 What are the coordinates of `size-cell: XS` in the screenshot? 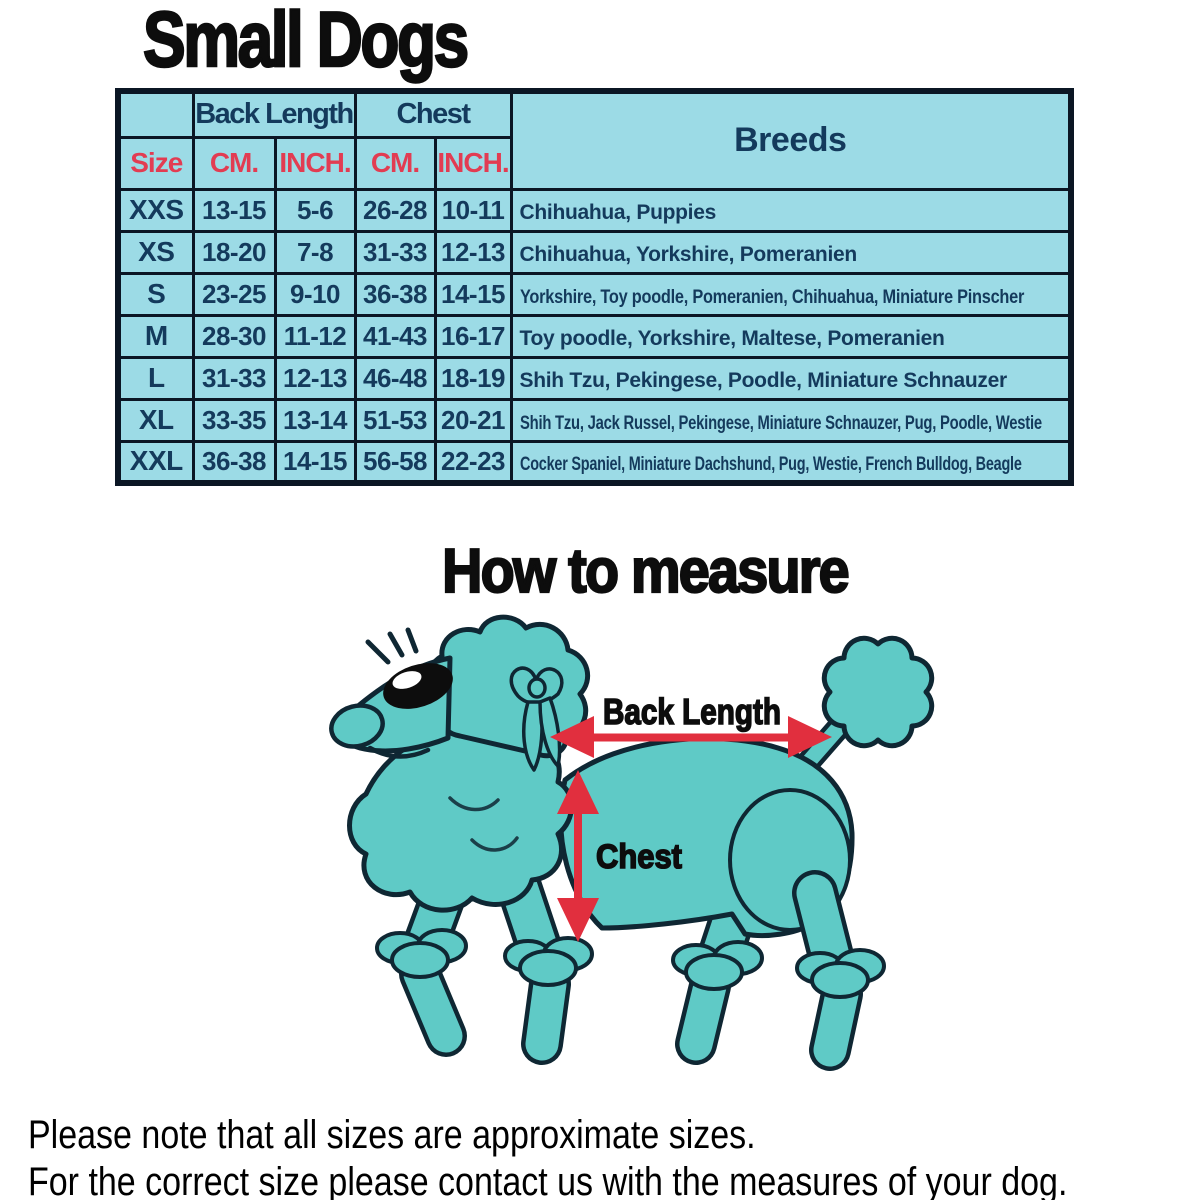 It's located at (155, 252).